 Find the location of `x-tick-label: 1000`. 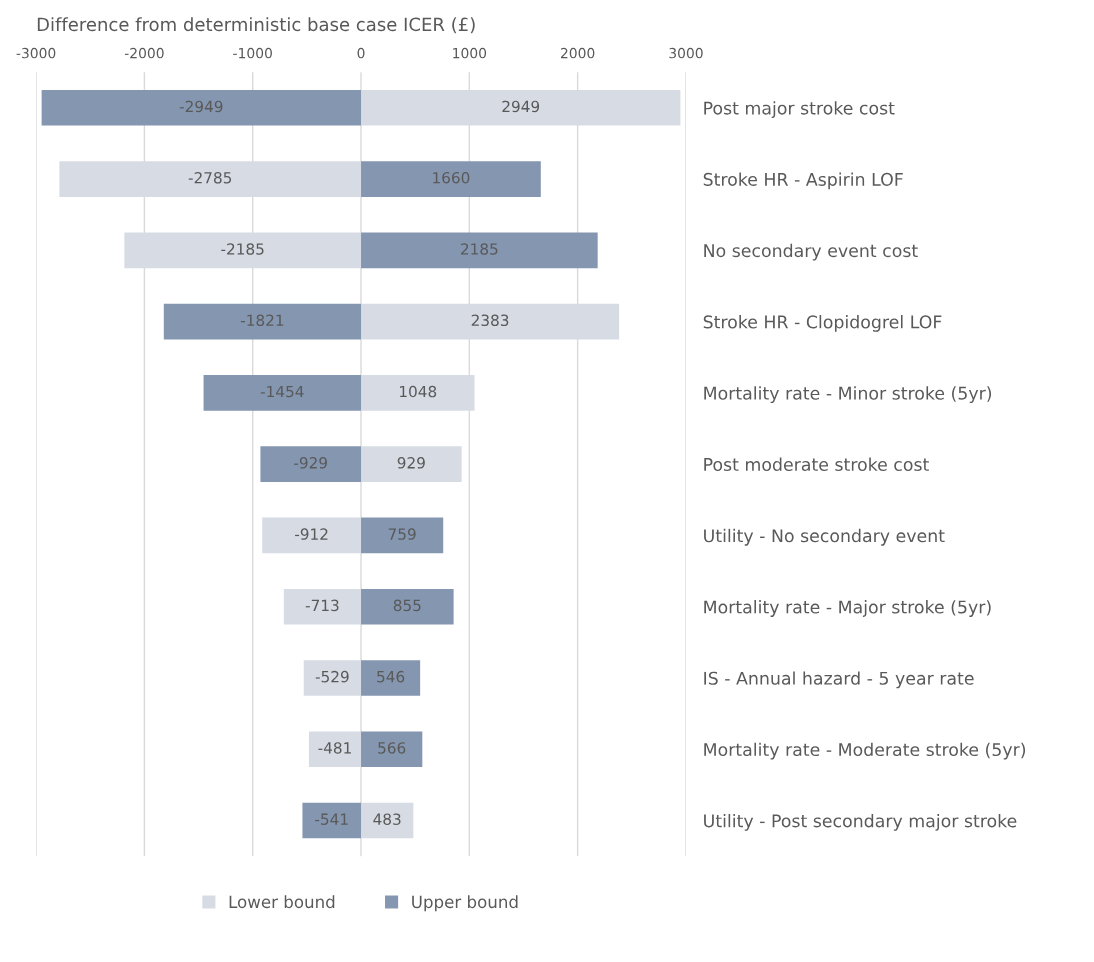

x-tick-label: 1000 is located at coordinates (470, 53).